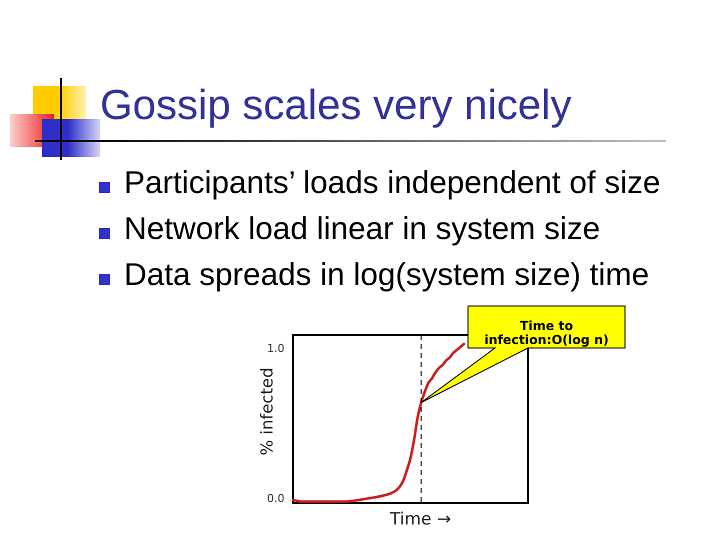 The image size is (720, 540). Describe the element at coordinates (267, 411) in the screenshot. I see `y-axis-title: % infected` at that location.